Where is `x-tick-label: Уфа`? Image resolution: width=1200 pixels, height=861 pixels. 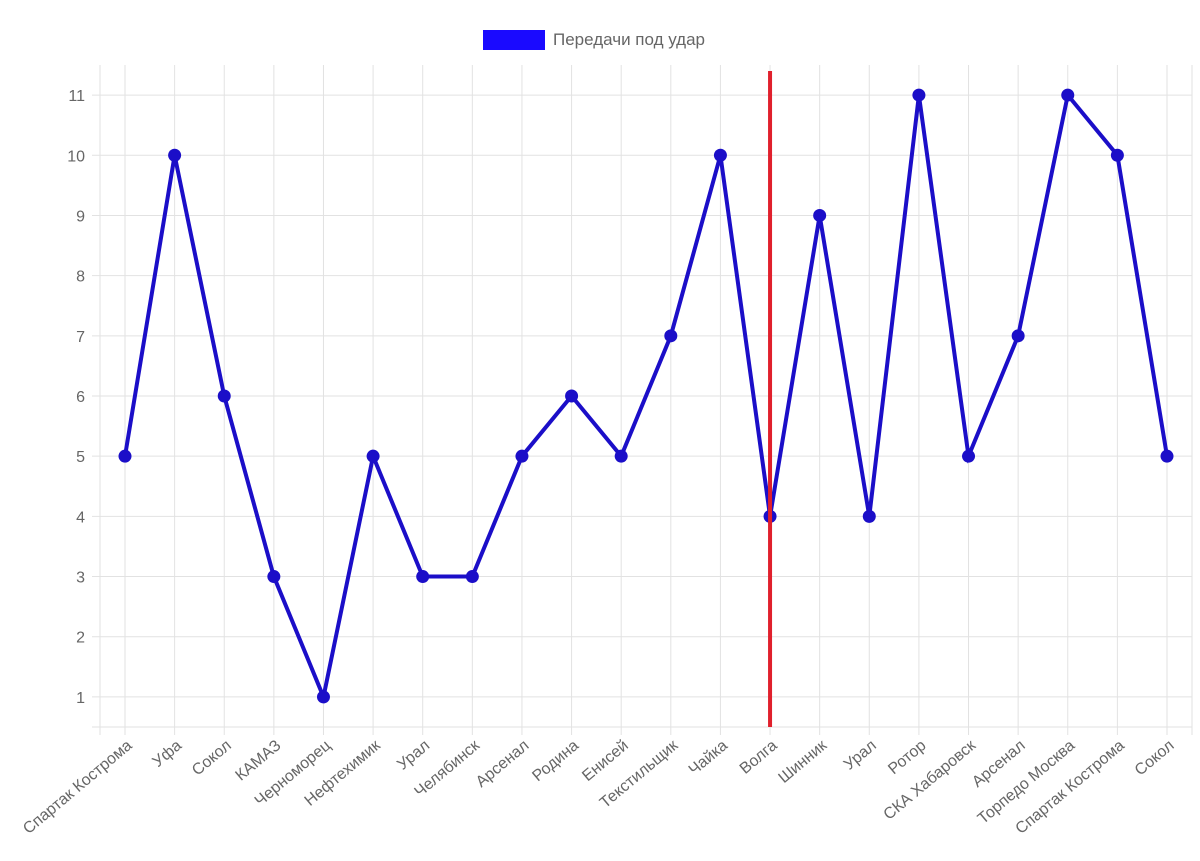
x-tick-label: Уфа is located at coordinates (168, 754).